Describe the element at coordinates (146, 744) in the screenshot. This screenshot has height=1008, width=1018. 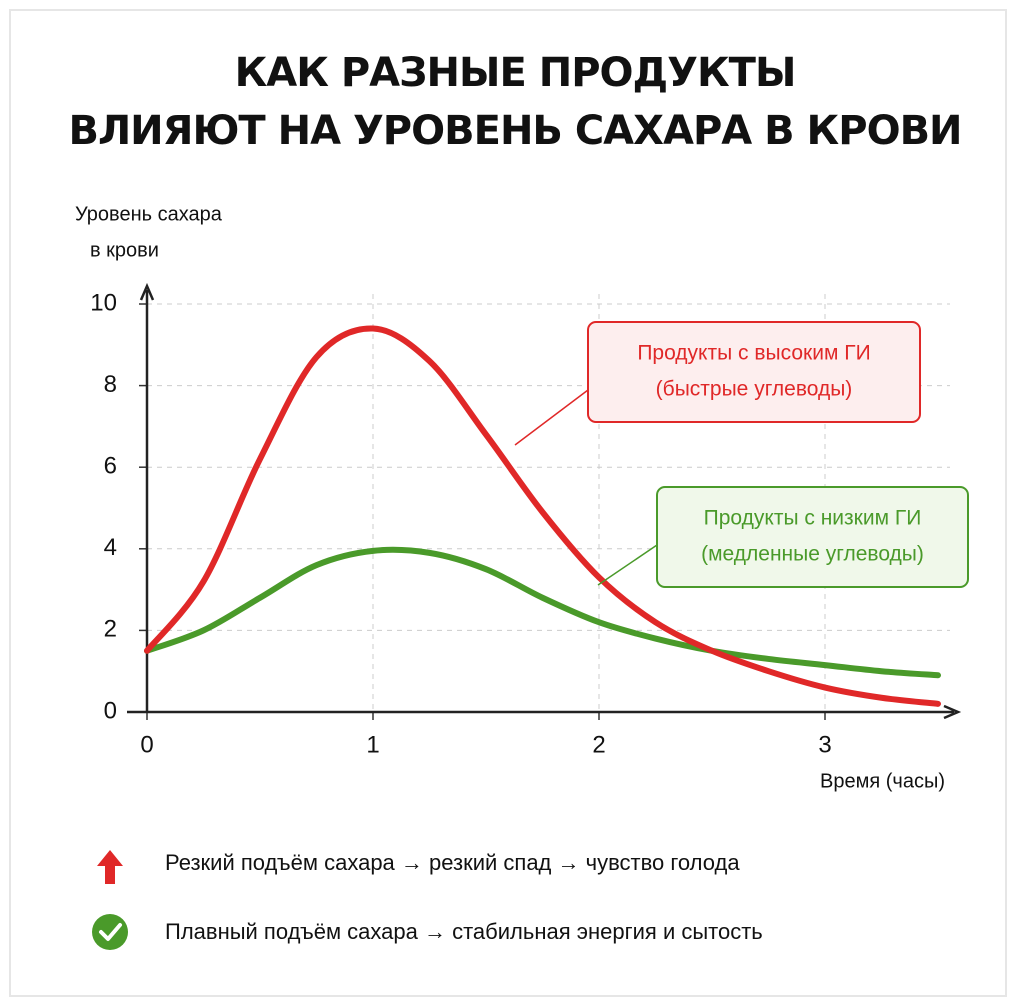
I see `x-tick-label: 0` at that location.